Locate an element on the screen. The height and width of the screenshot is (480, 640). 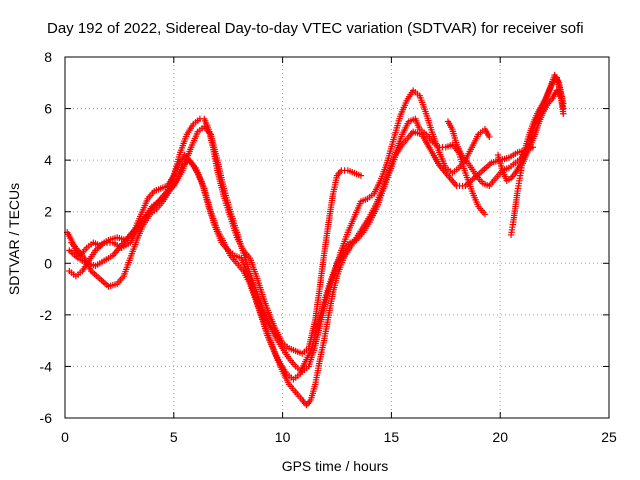
y-tick-label: -2 is located at coordinates (46, 315).